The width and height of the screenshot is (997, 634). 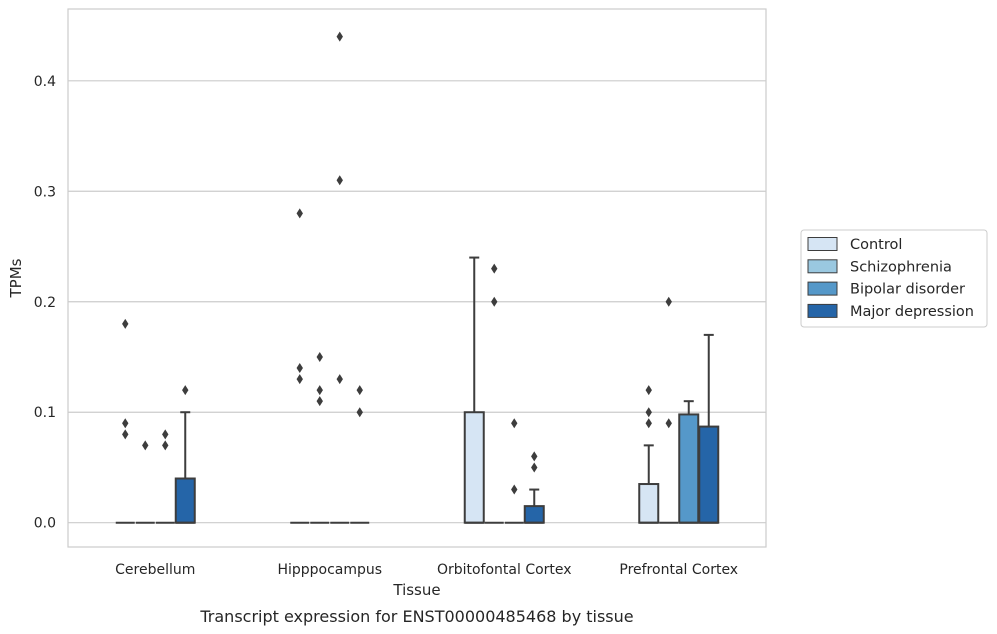 I want to click on legend-label: Major depression, so click(x=912, y=312).